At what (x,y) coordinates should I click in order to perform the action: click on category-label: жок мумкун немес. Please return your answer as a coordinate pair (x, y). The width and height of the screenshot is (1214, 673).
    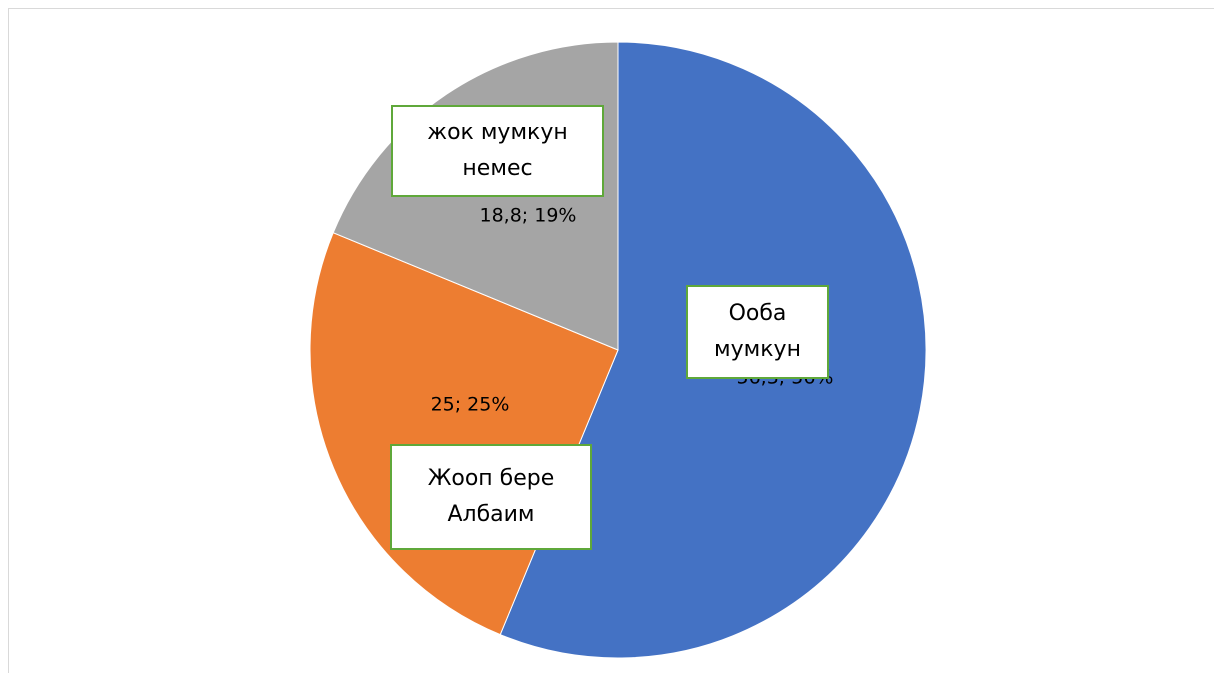
    Looking at the image, I should click on (497, 151).